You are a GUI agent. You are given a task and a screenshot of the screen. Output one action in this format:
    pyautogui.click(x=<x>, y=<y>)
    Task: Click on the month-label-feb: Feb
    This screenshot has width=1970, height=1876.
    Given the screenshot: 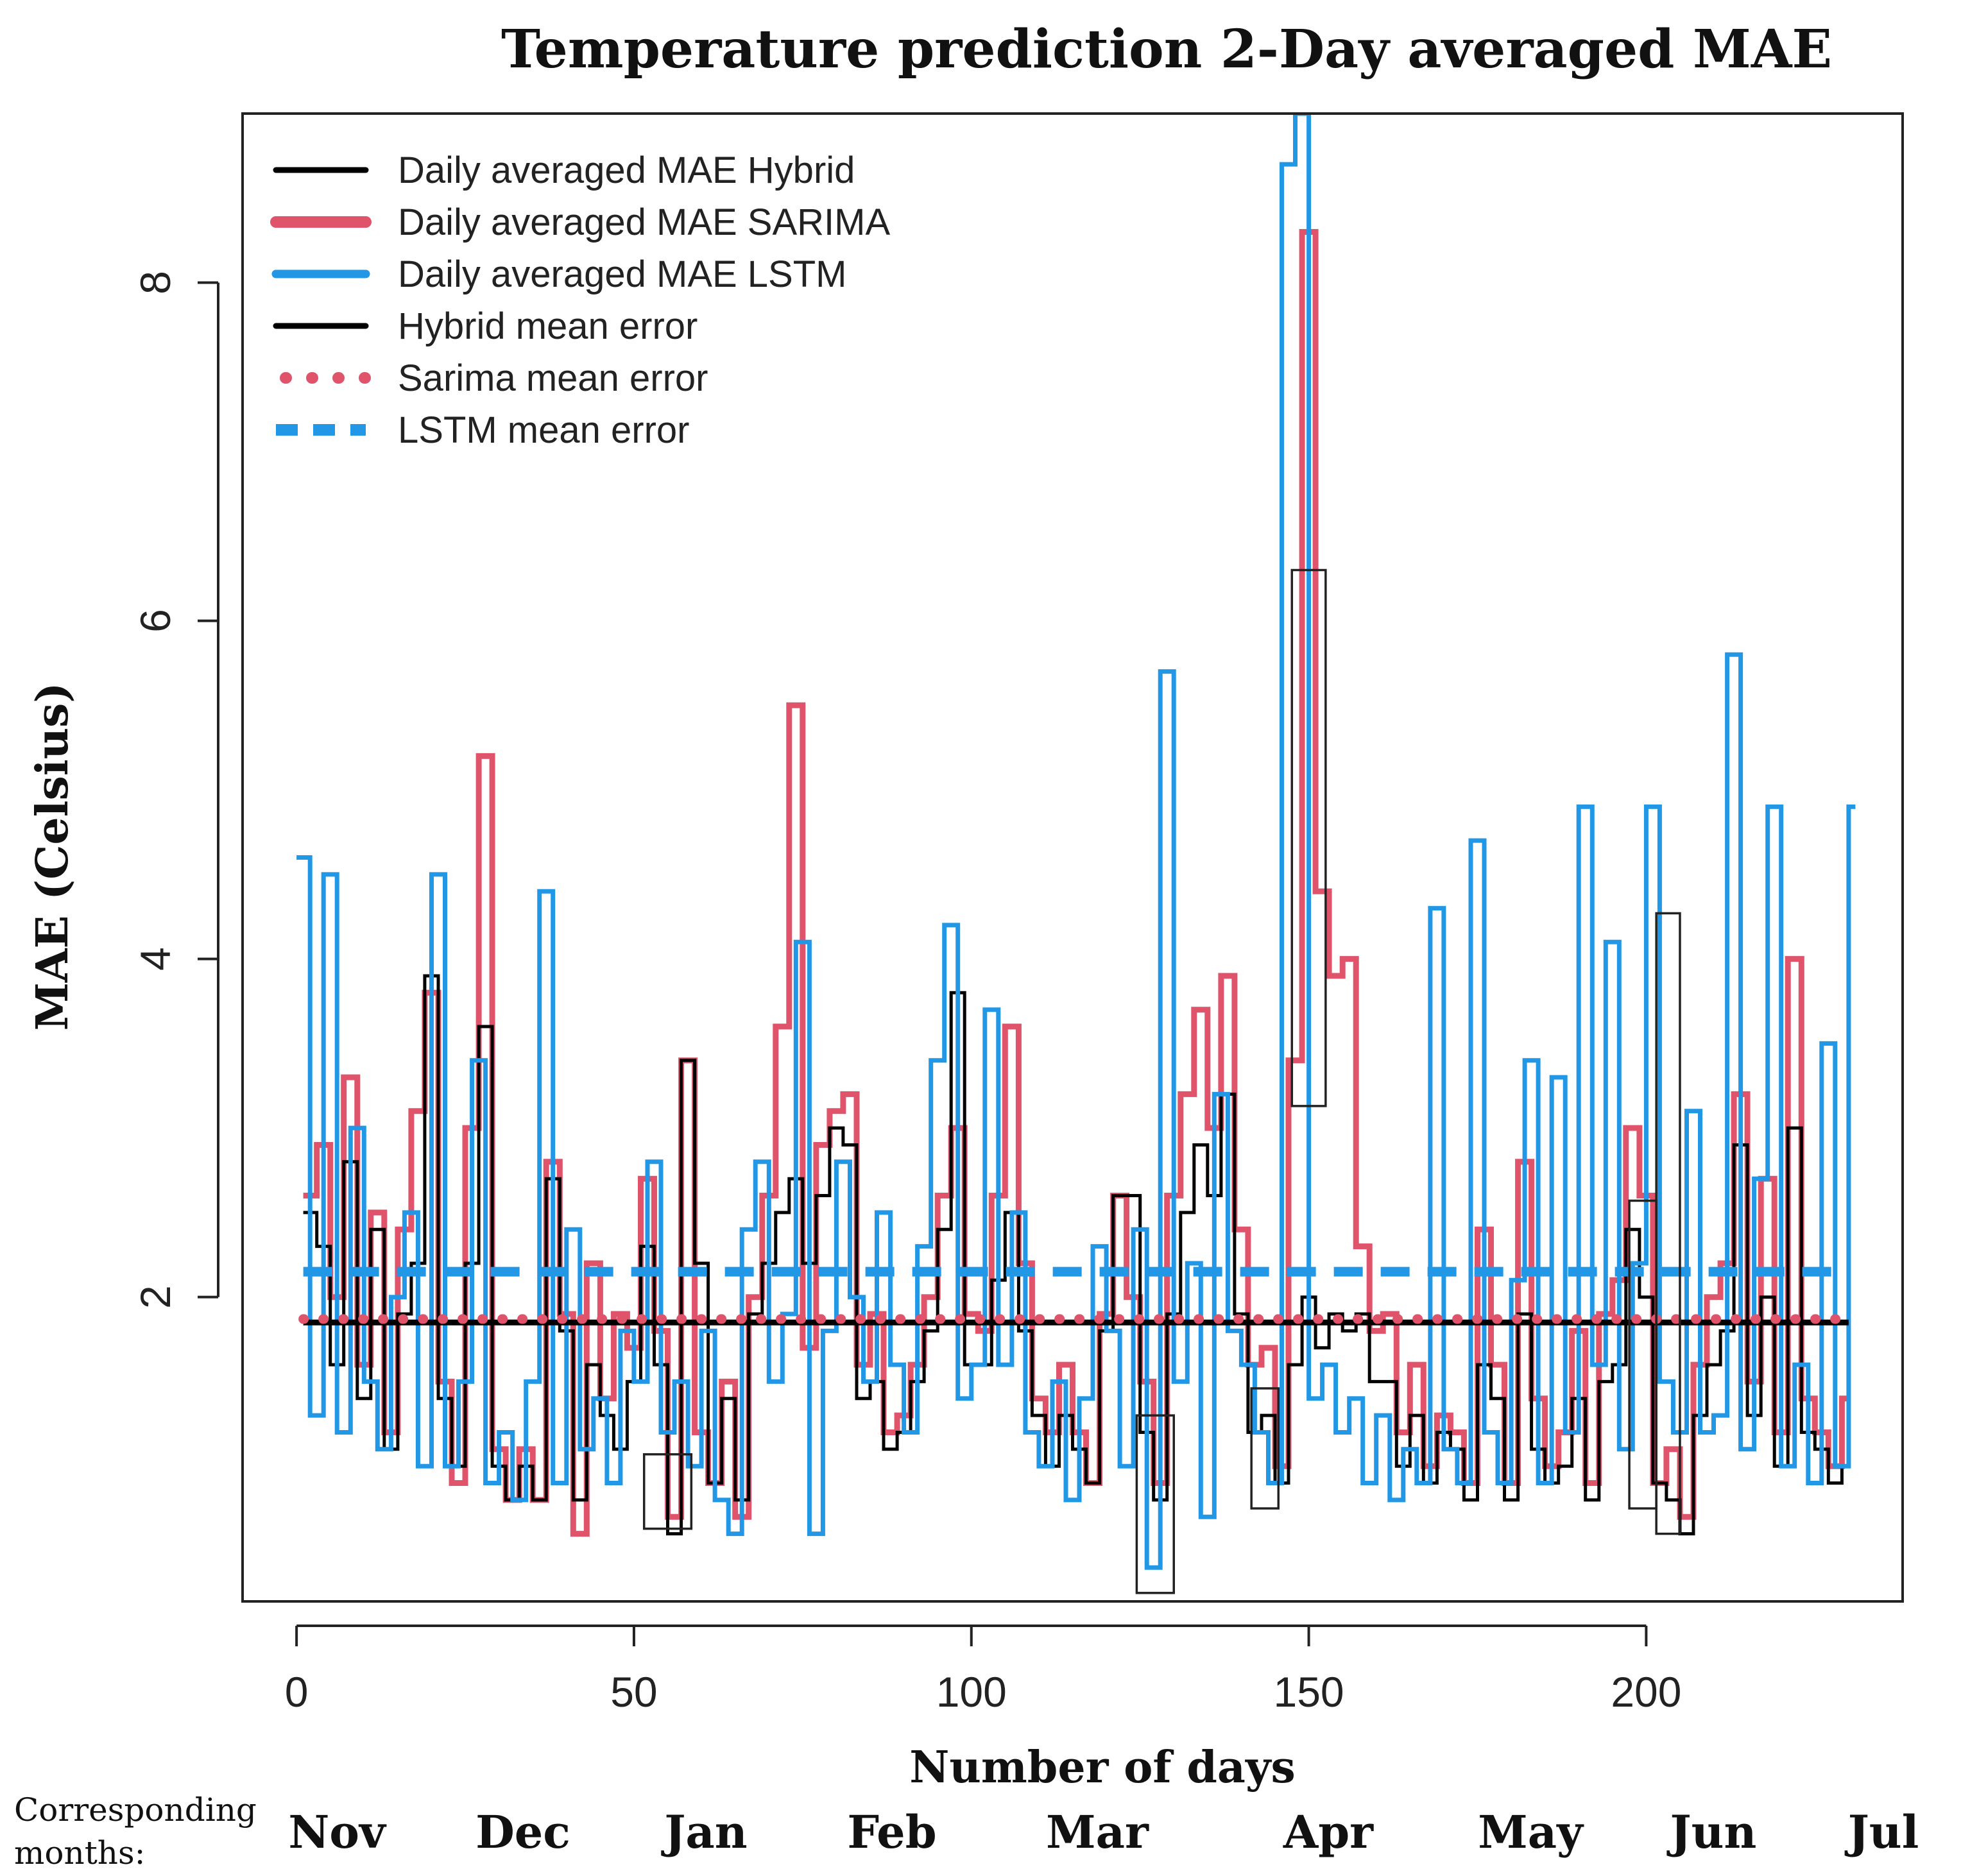 What is the action you would take?
    pyautogui.click(x=891, y=1832)
    